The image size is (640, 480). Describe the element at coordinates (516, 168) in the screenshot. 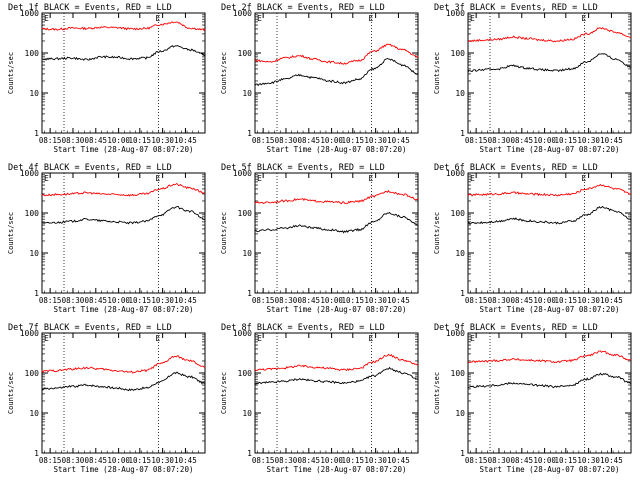

I see `chart-title: Det 6f BLACK = Events, RED = LLD` at that location.